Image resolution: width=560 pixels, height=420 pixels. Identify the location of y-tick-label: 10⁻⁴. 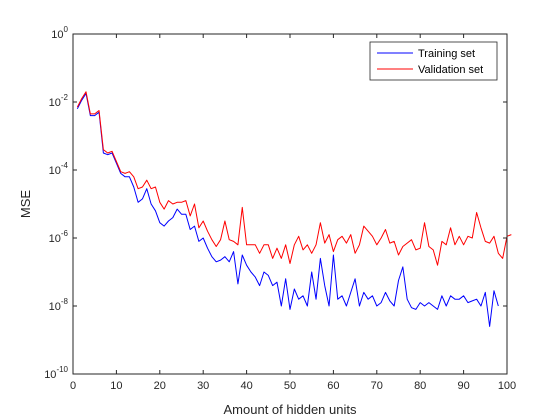
(59, 169).